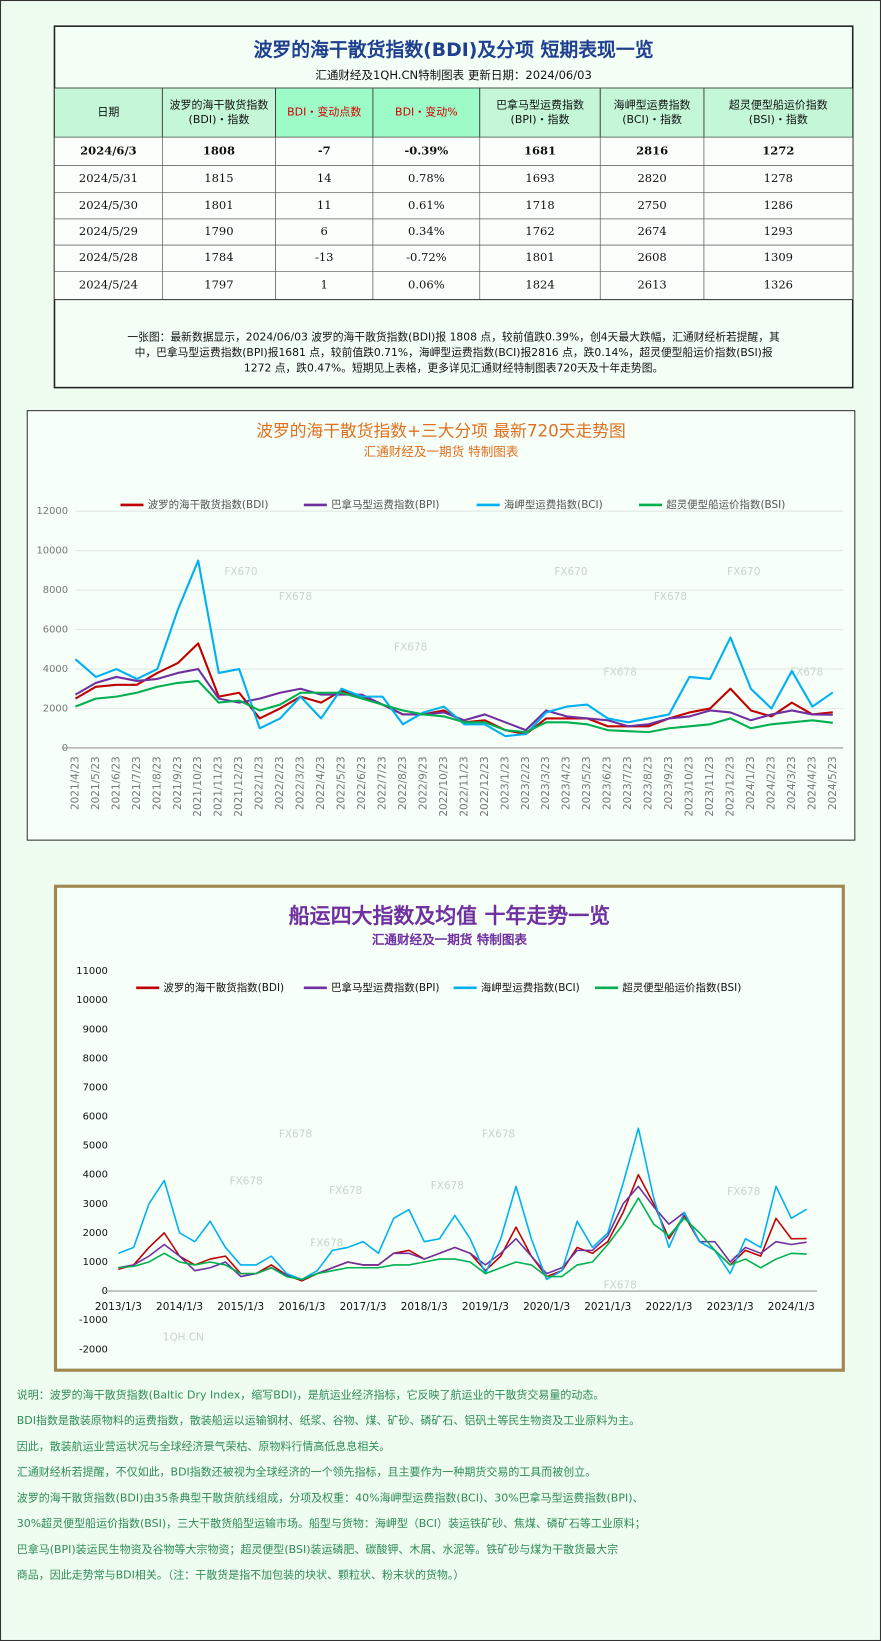 This screenshot has width=881, height=1641. Describe the element at coordinates (95, 1029) in the screenshot. I see `y-tick-label: 9000` at that location.